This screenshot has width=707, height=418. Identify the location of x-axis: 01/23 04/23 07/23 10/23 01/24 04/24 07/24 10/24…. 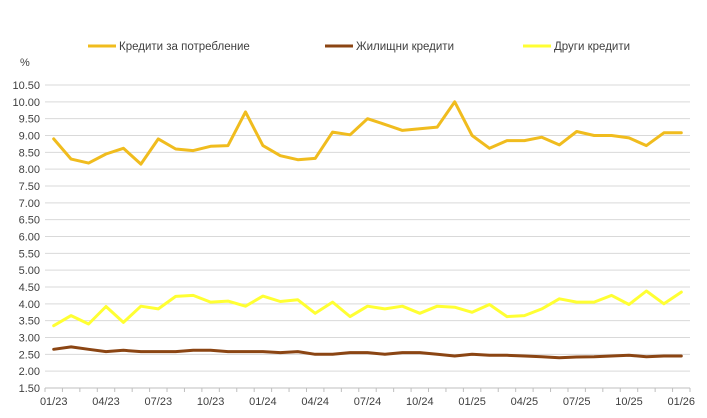
(368, 397).